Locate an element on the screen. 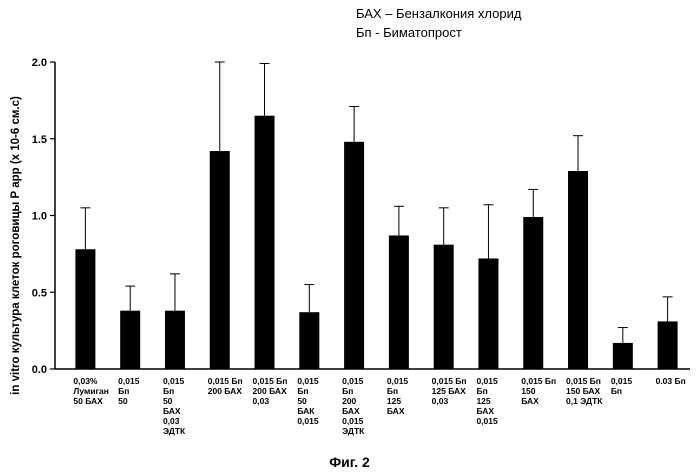 This screenshot has height=476, width=699. category-label: 0,015 Бп is located at coordinates (622, 386).